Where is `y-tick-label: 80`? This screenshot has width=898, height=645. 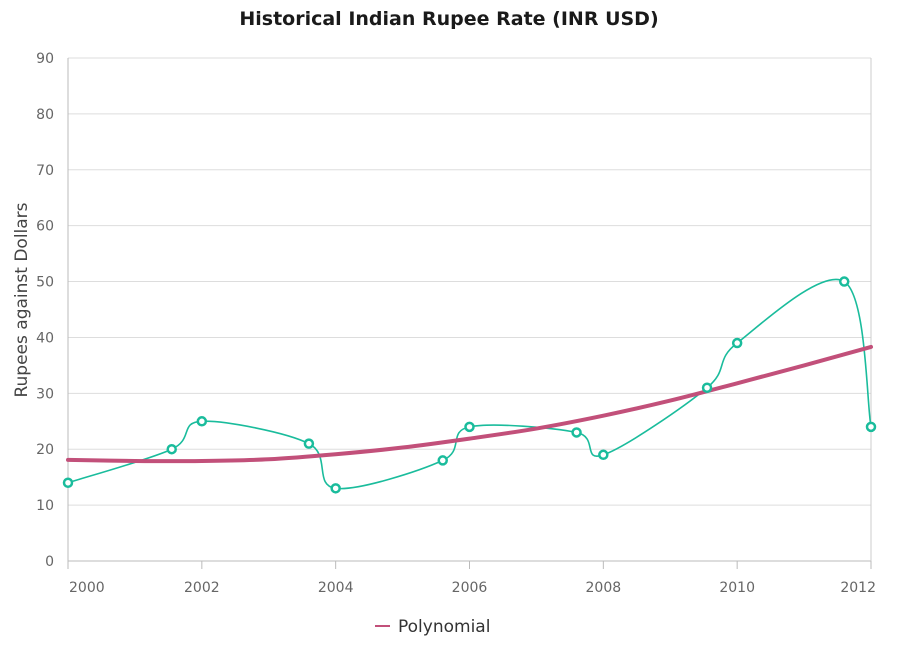 y-tick-label: 80 is located at coordinates (45, 115).